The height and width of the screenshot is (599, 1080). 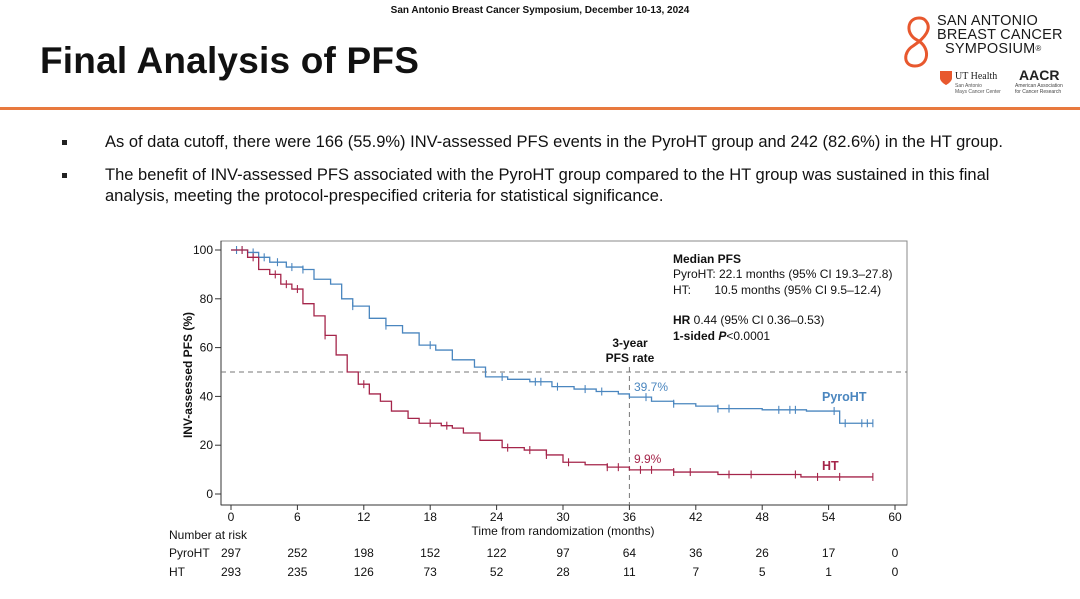 I want to click on x-tick-label: 30, so click(x=563, y=517).